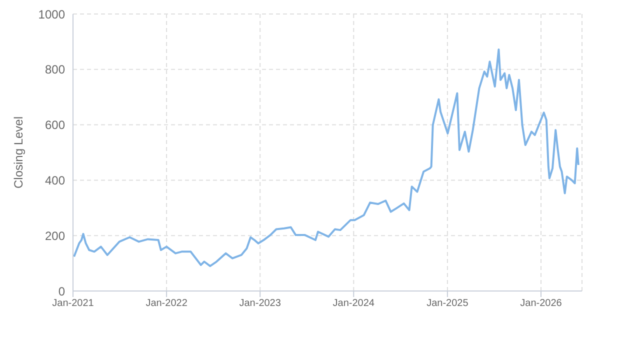  I want to click on x-tick-label: Jan-2024, so click(353, 304).